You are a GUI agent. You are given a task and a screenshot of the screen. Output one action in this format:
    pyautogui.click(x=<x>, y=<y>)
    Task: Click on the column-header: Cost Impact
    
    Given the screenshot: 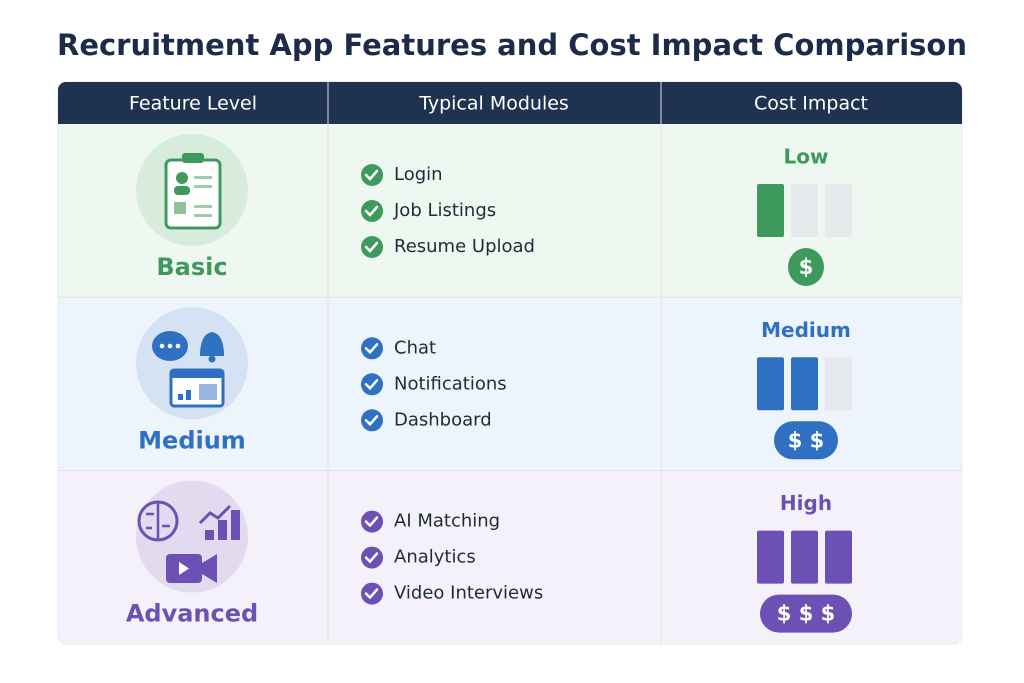 What is the action you would take?
    pyautogui.click(x=811, y=104)
    